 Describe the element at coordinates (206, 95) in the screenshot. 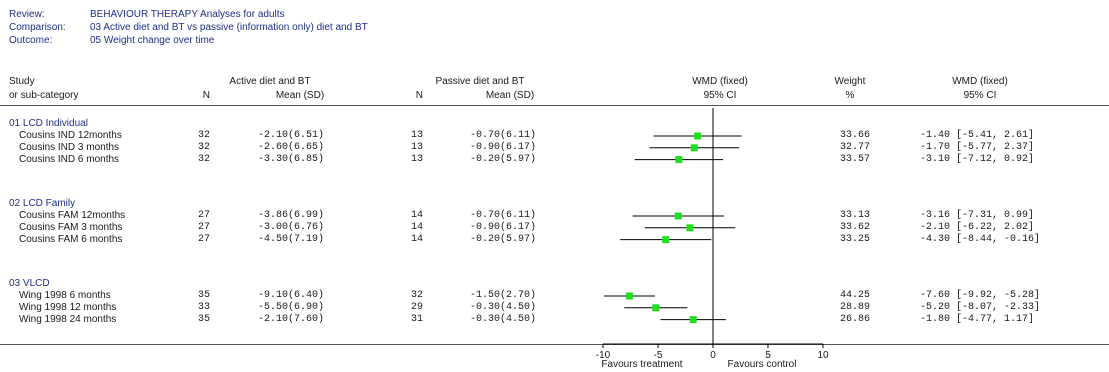

I see `col-active-n: N` at that location.